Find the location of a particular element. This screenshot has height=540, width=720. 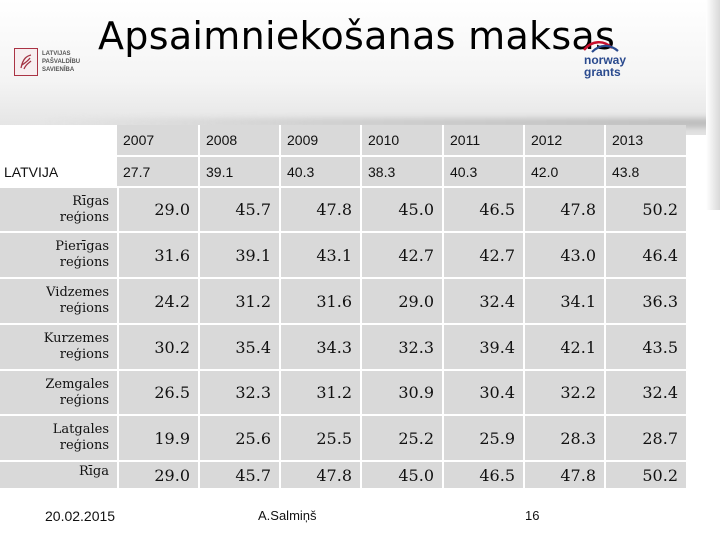

region-value: 34.1 is located at coordinates (563, 300).